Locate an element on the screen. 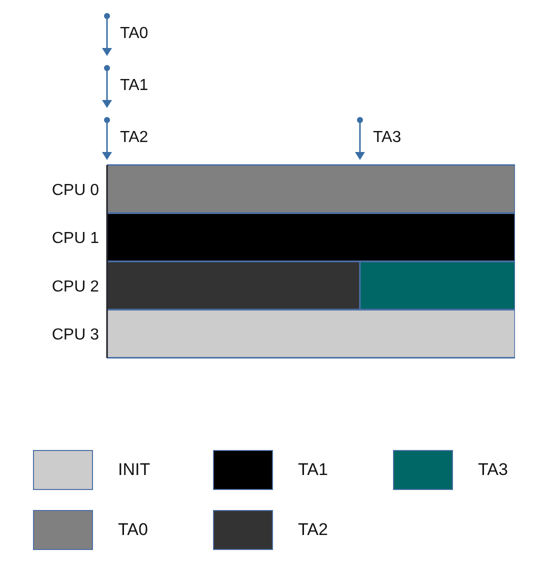 This screenshot has width=546, height=561. y-tick-label: CPU 2 is located at coordinates (76, 287).